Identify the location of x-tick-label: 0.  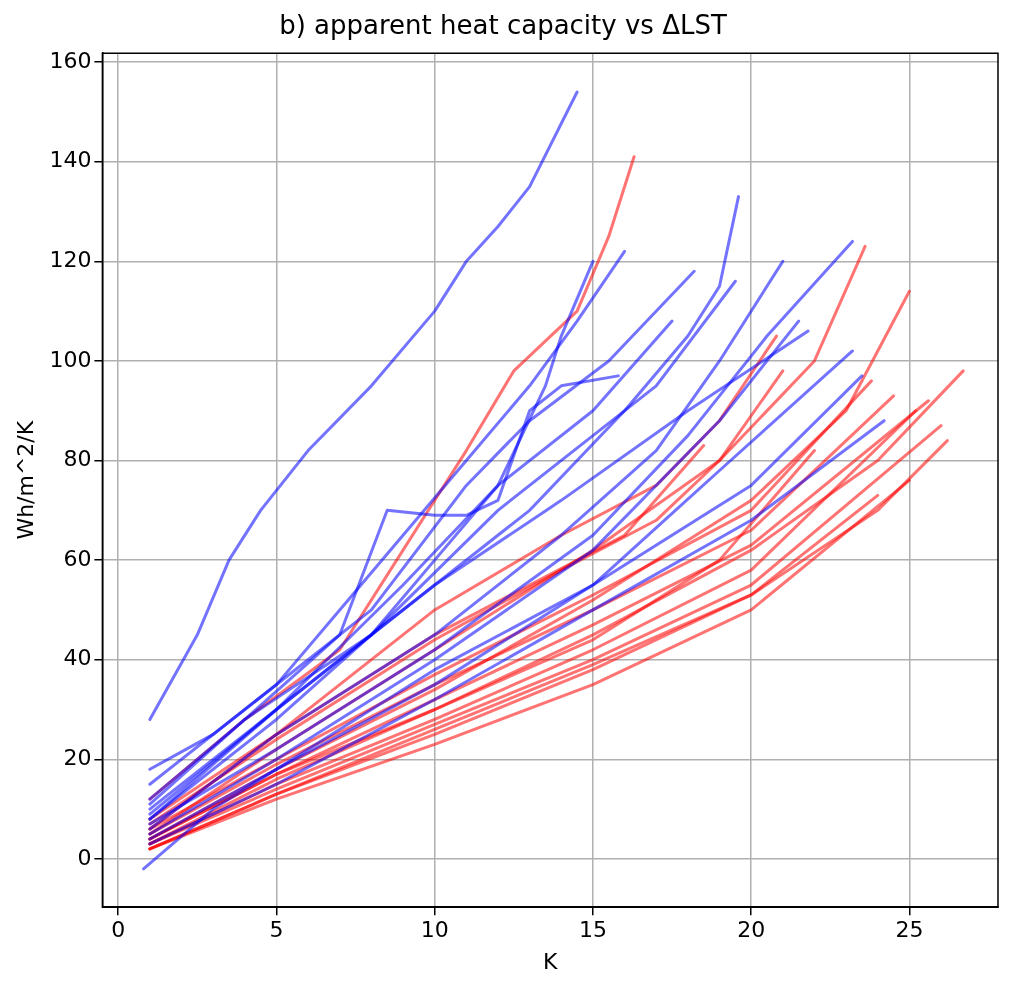
(118, 930).